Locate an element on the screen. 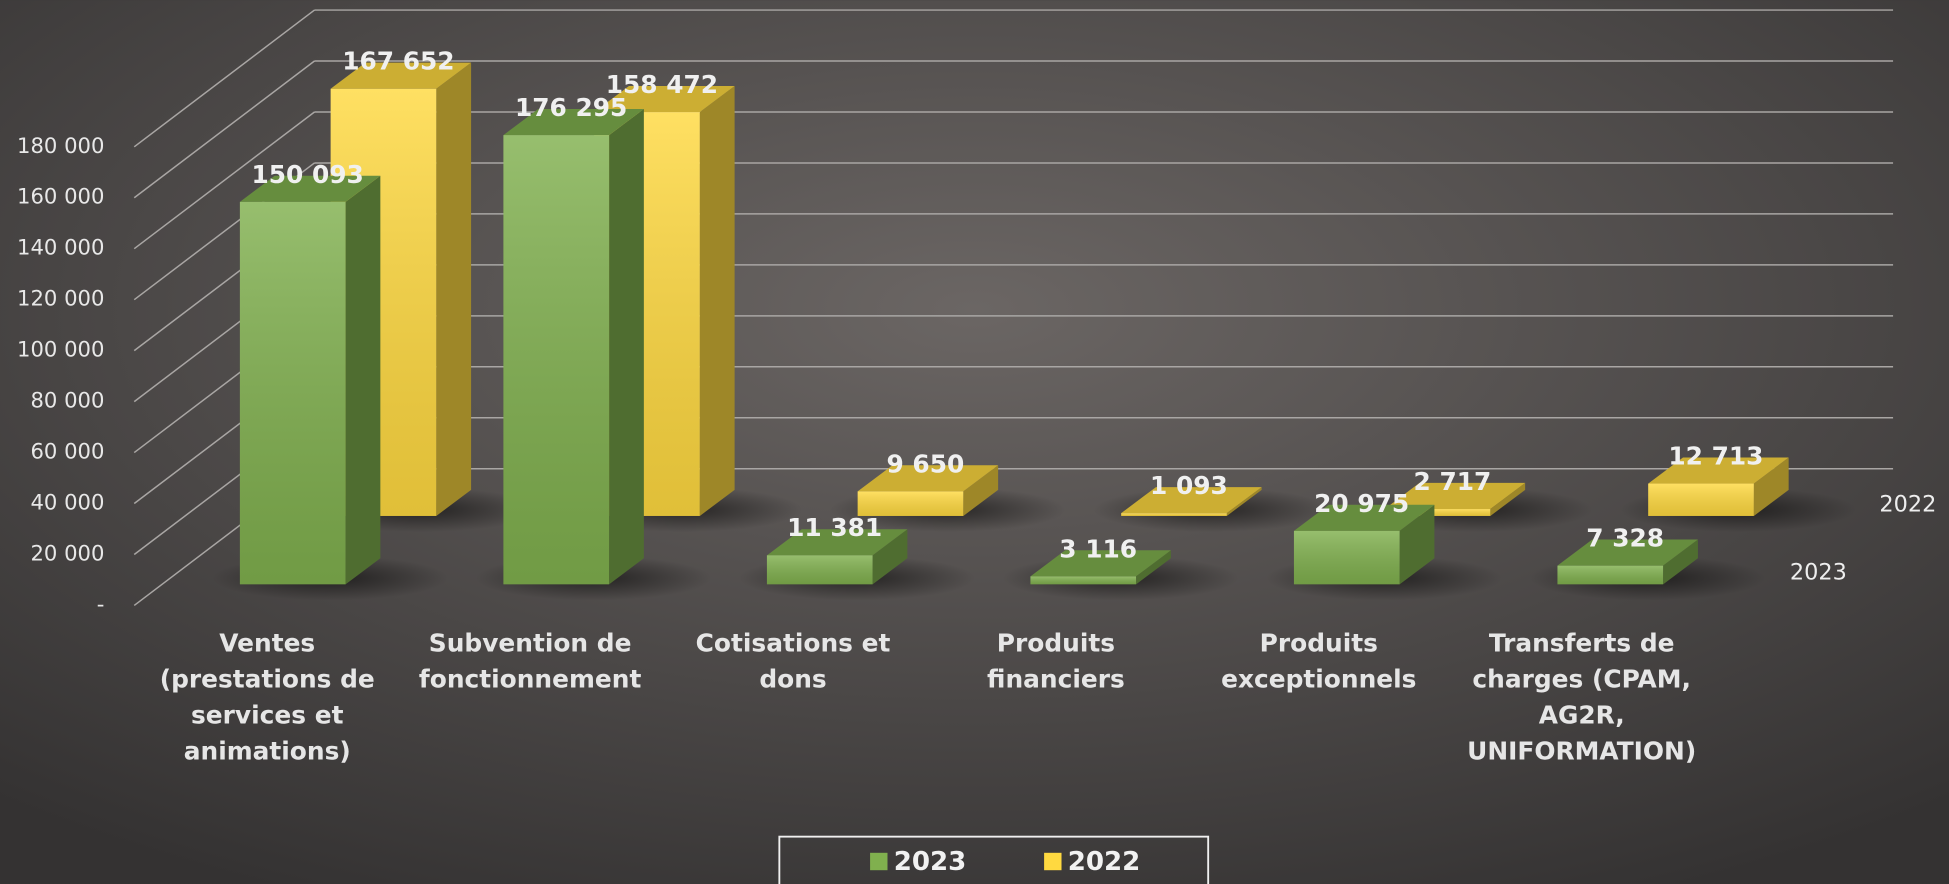 This screenshot has width=1949, height=884. value-label: 7 328 is located at coordinates (1625, 538).